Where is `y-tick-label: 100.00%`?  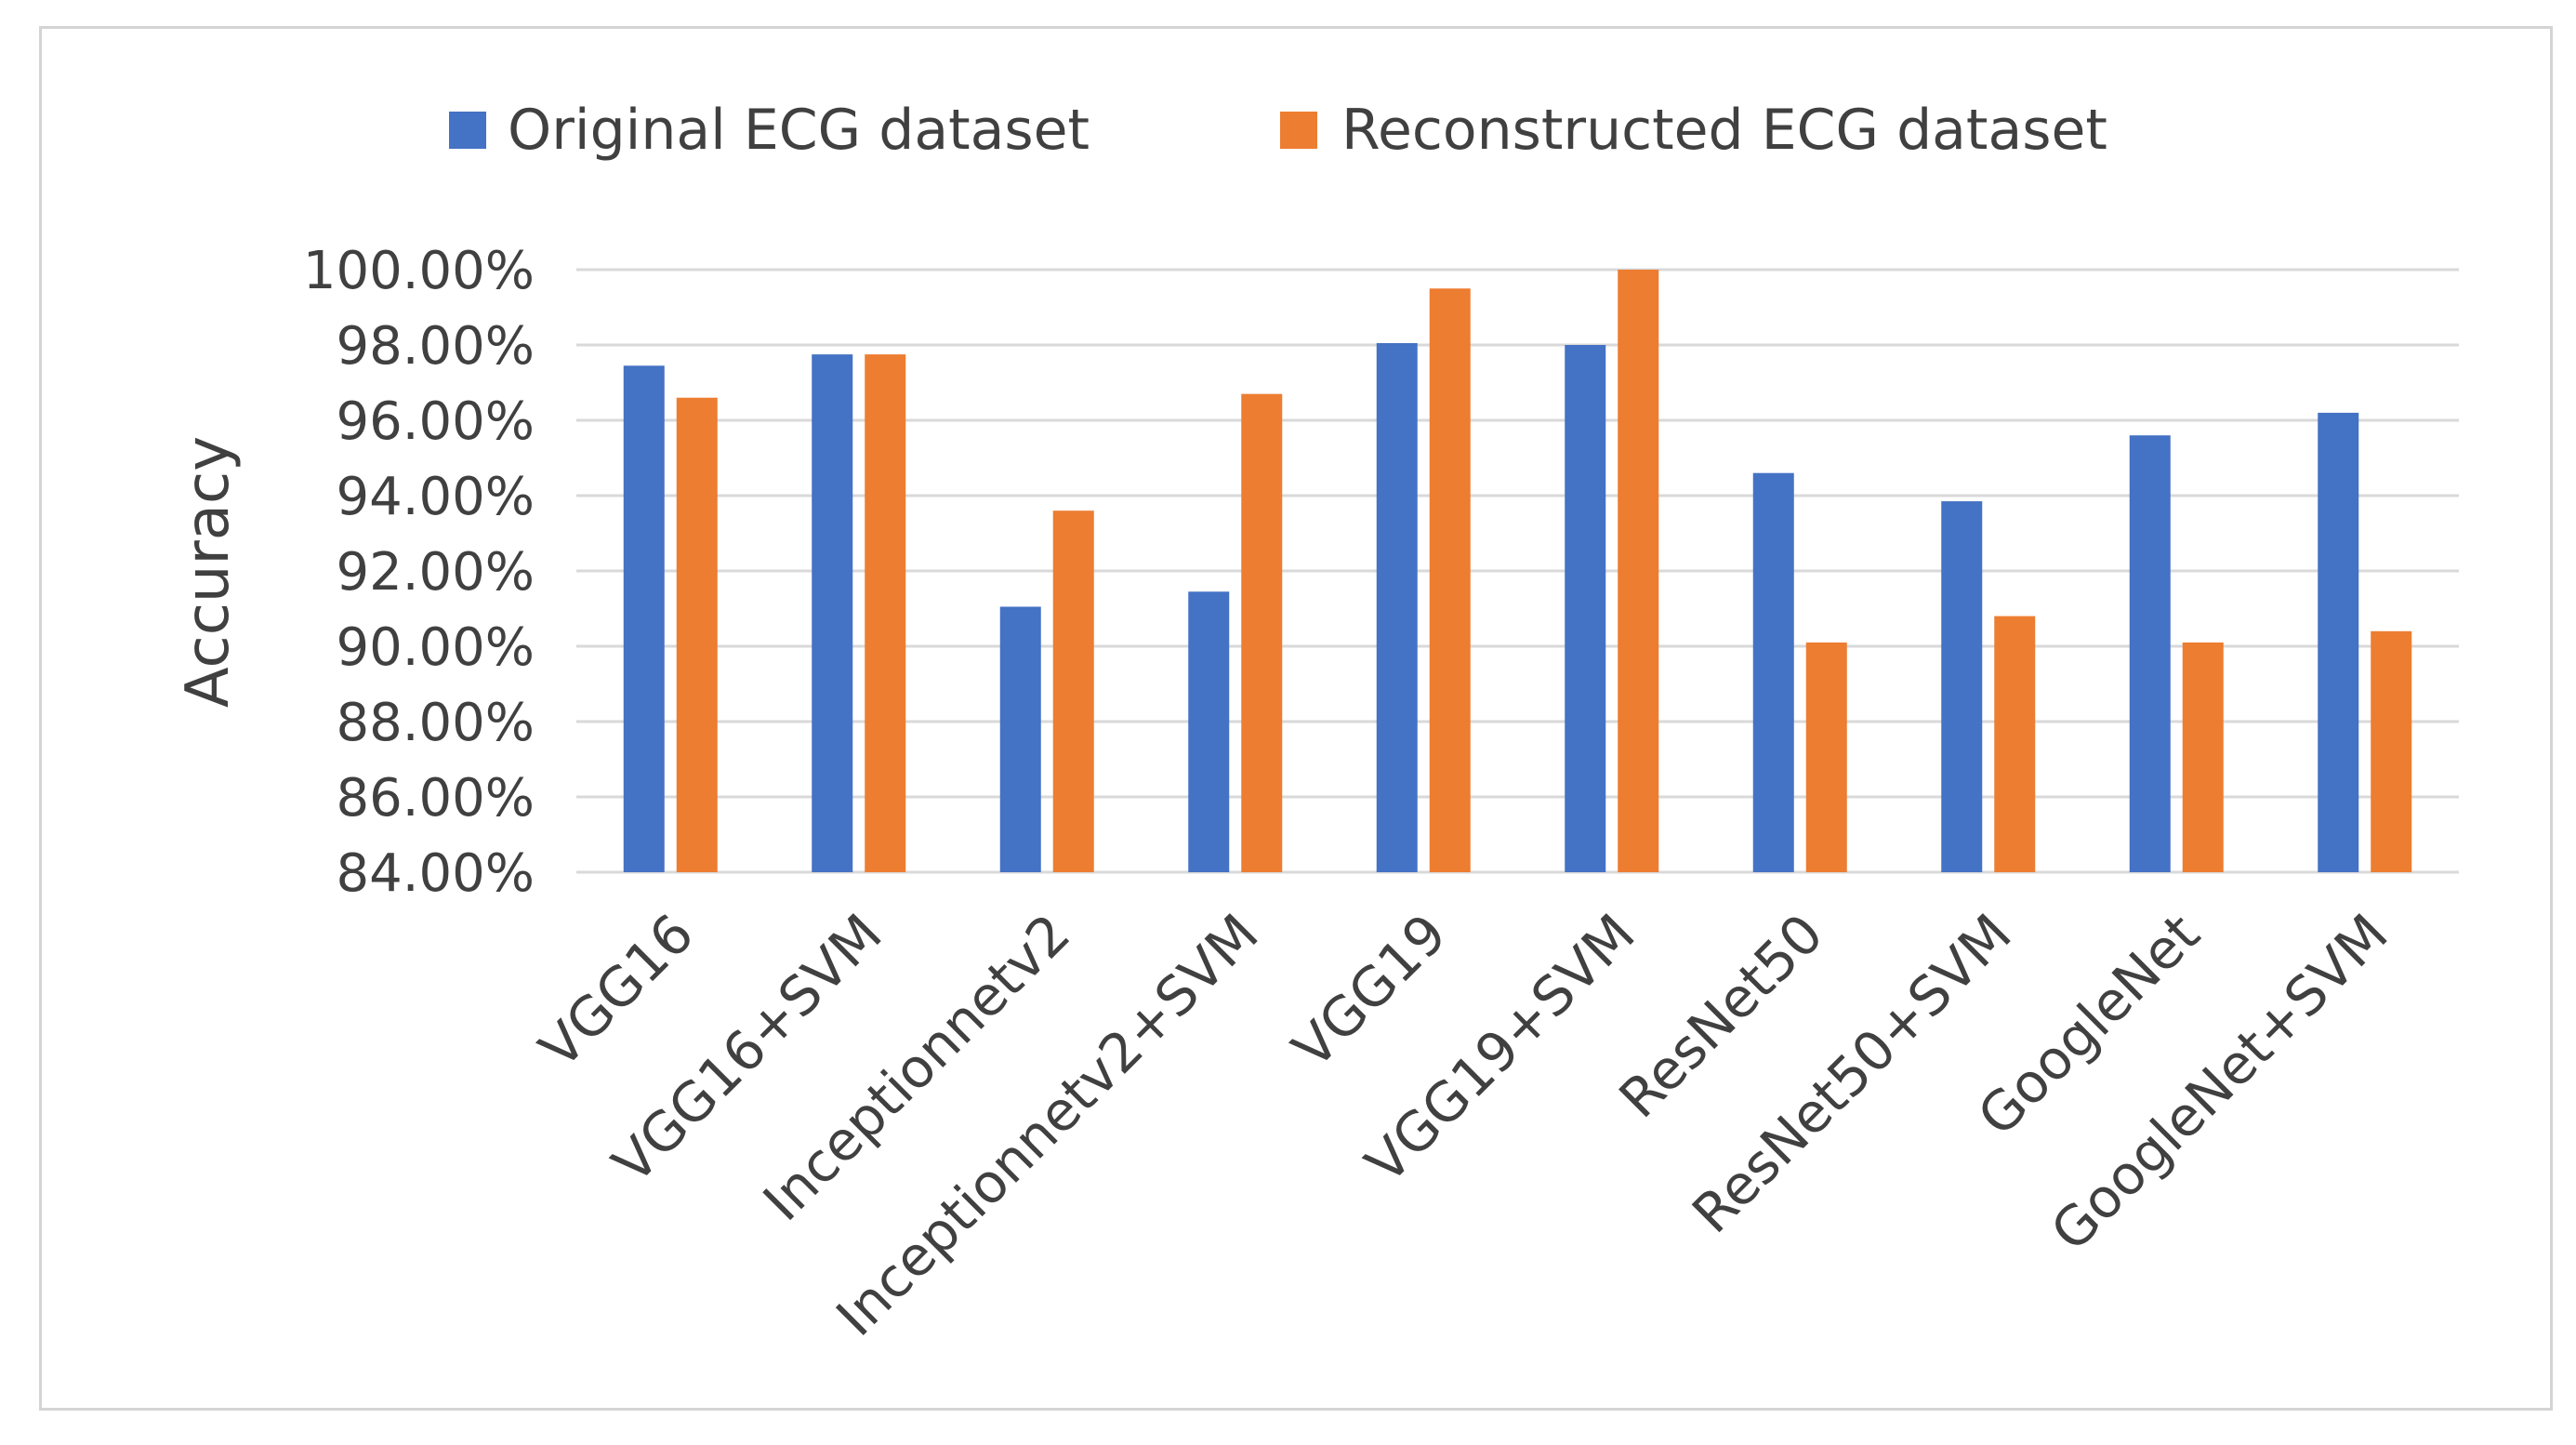
y-tick-label: 100.00% is located at coordinates (419, 271).